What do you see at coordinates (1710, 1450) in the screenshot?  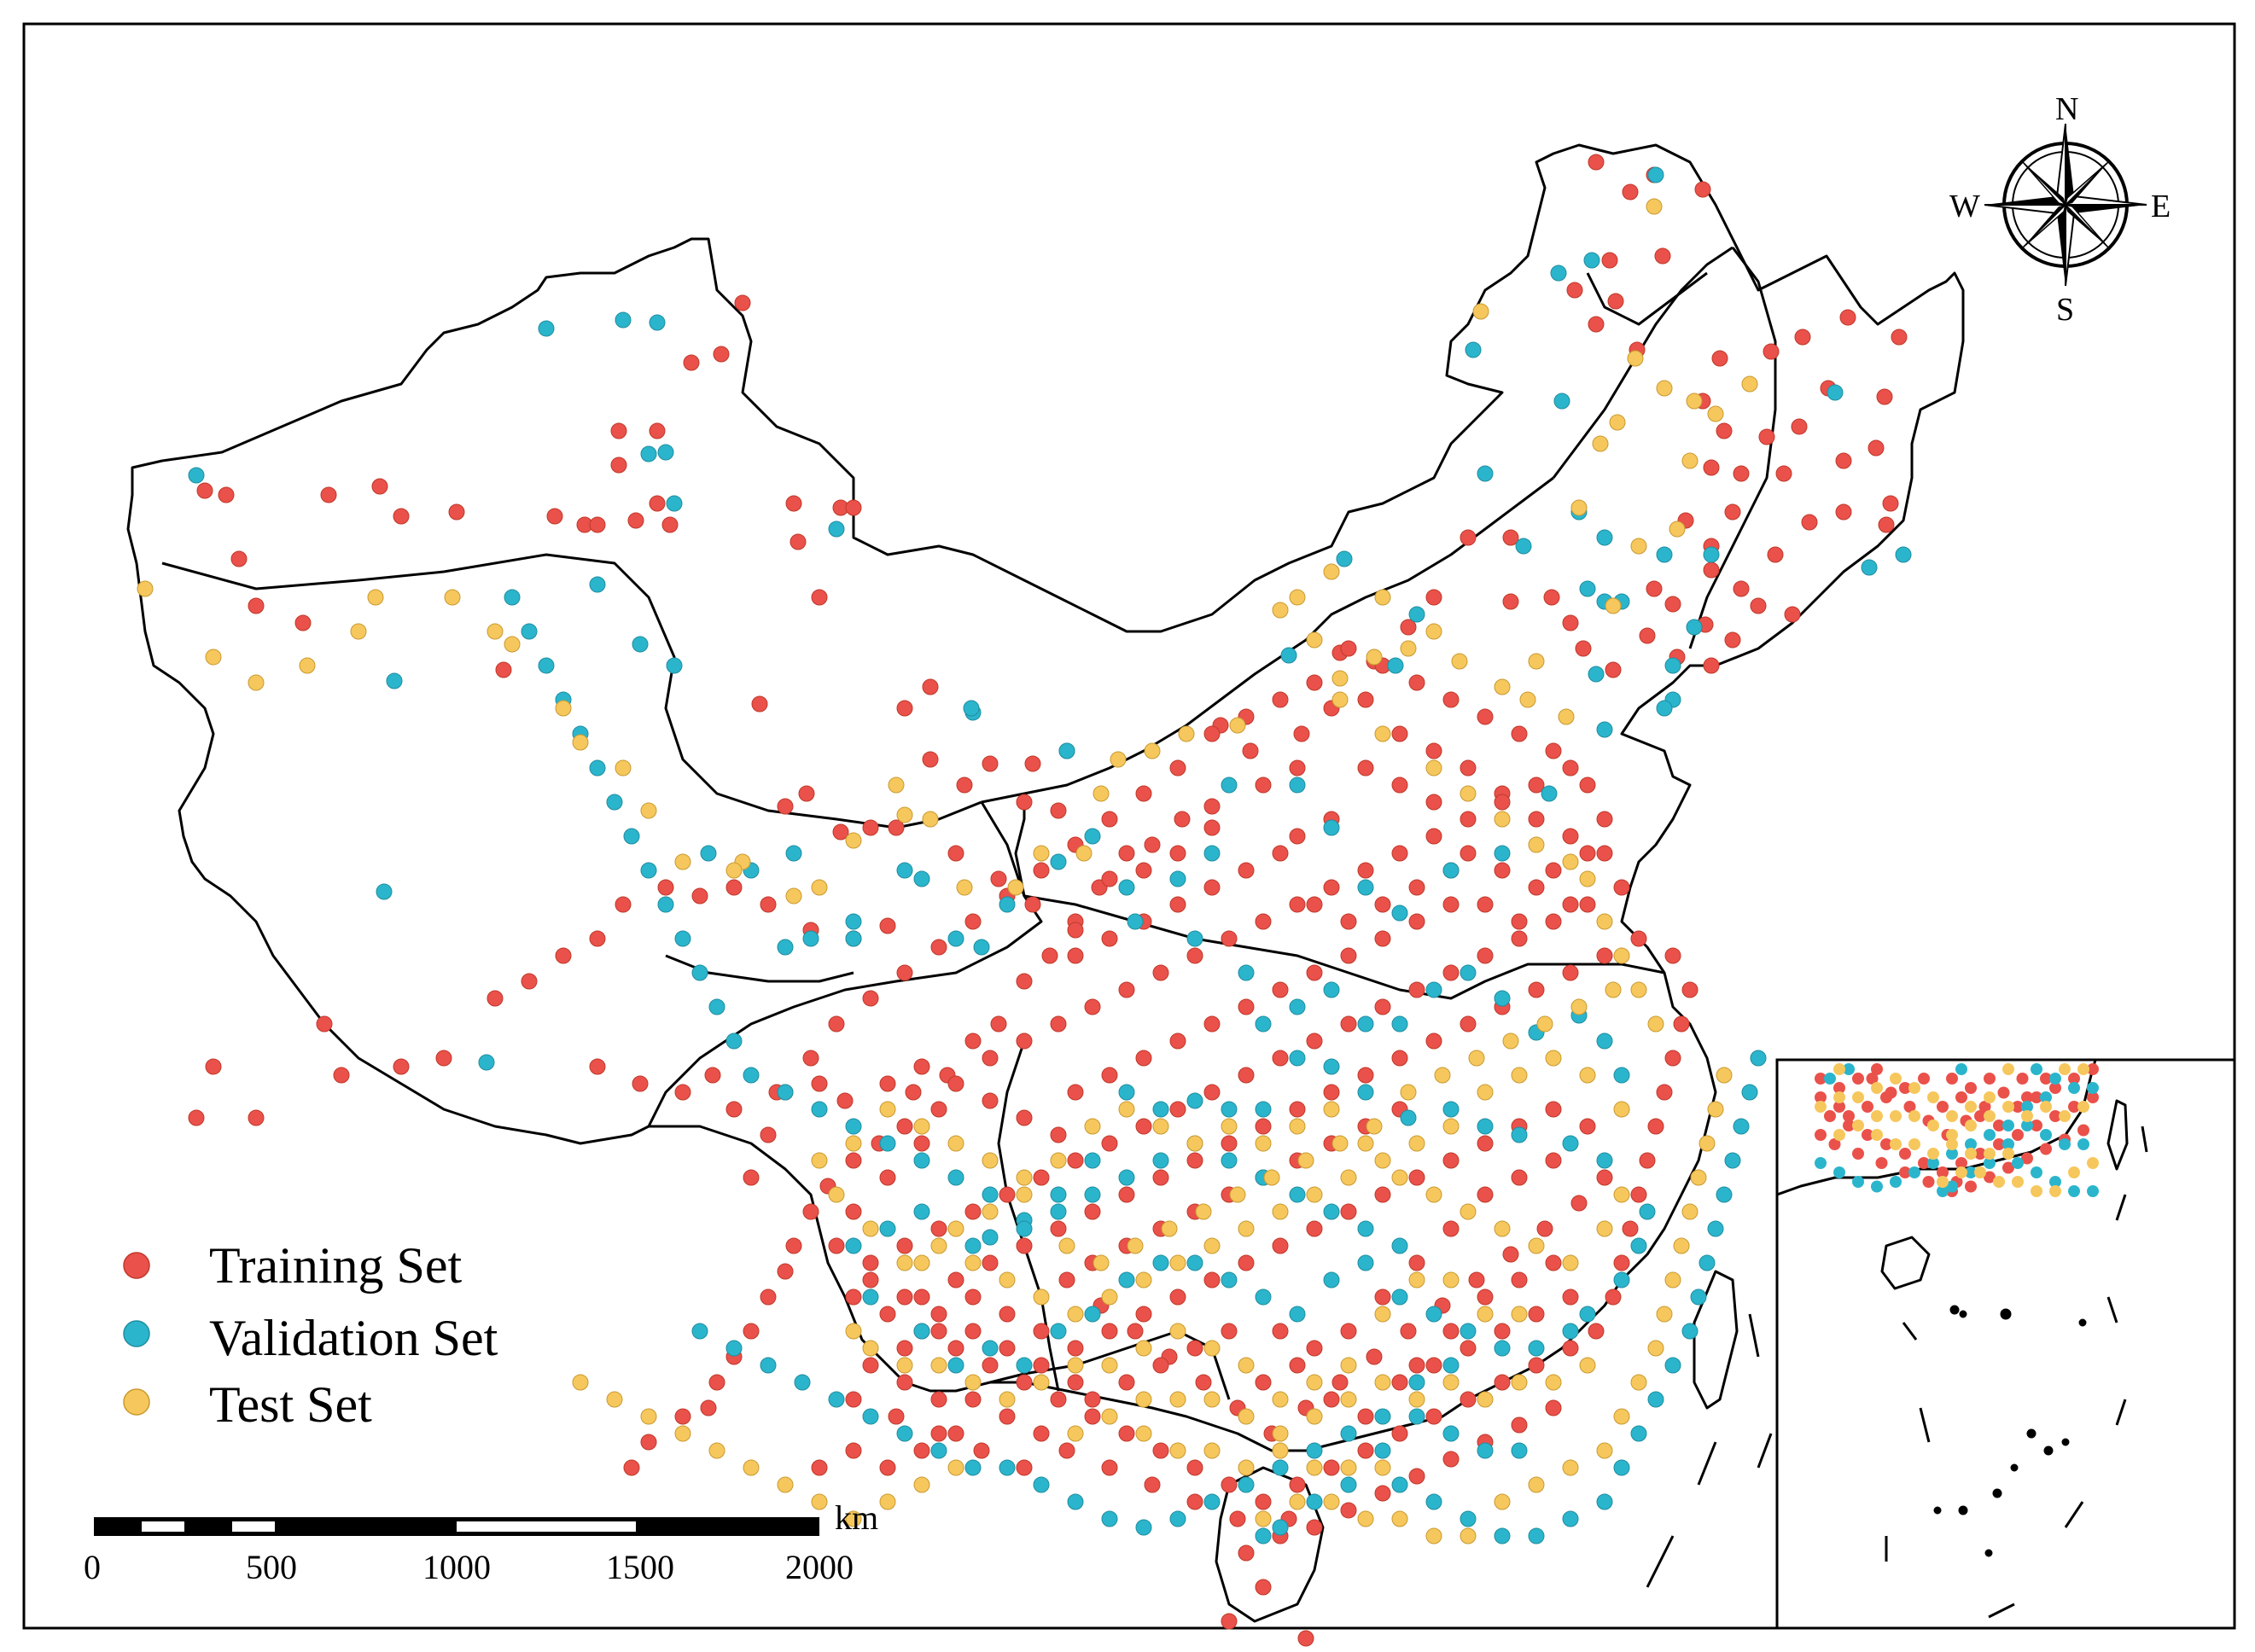 I see `coastal-islands` at bounding box center [1710, 1450].